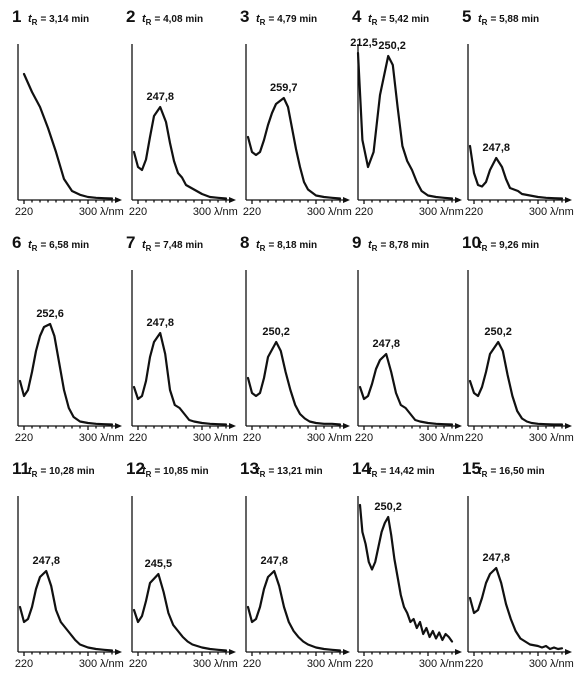 This screenshot has height=677, width=575. I want to click on panel-number: 5, so click(466, 16).